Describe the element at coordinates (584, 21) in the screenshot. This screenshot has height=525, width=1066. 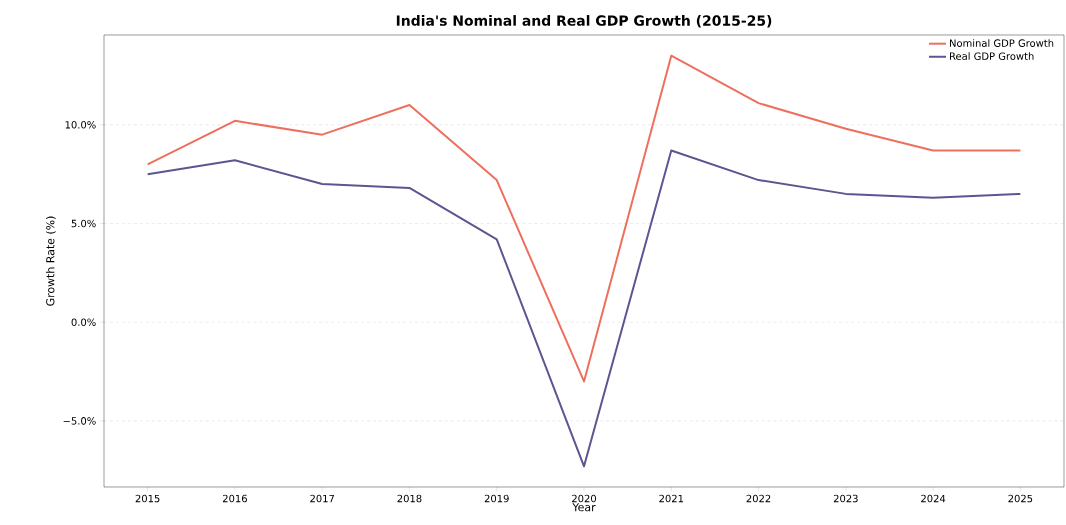
I see `chart-title: India's Nominal and Real GDP Growth (2015-25)` at that location.